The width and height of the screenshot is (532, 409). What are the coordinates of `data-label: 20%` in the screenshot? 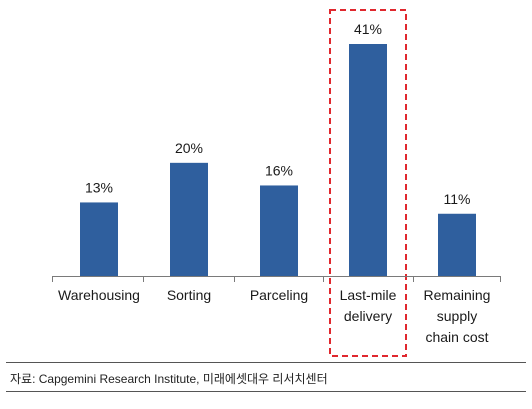 It's located at (189, 148).